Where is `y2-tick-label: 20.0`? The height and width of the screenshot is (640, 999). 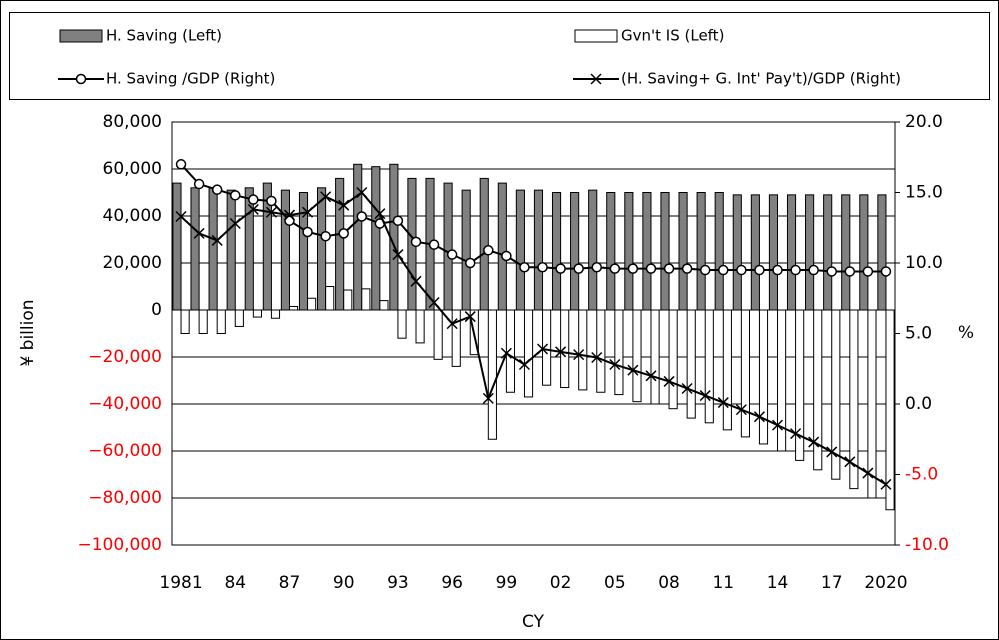
y2-tick-label: 20.0 is located at coordinates (924, 122).